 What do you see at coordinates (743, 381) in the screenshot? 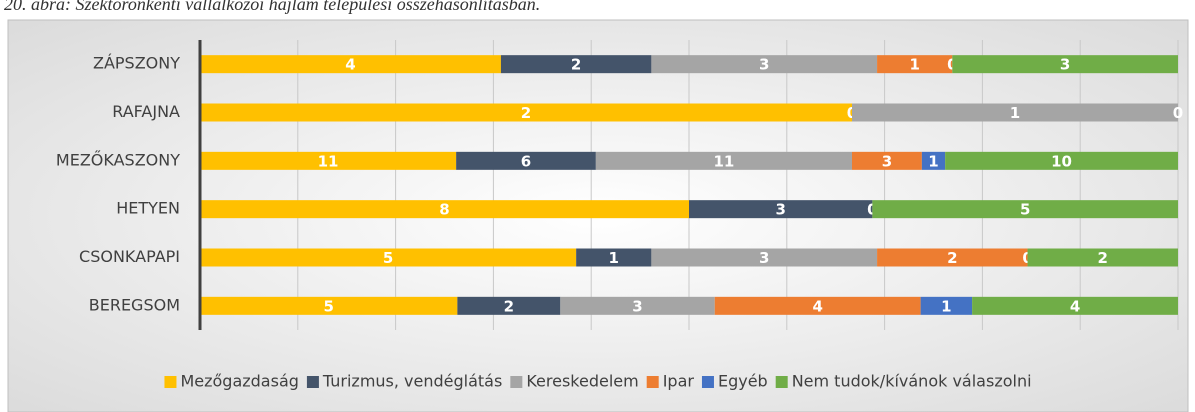
I see `legend-label: Egyéb` at bounding box center [743, 381].